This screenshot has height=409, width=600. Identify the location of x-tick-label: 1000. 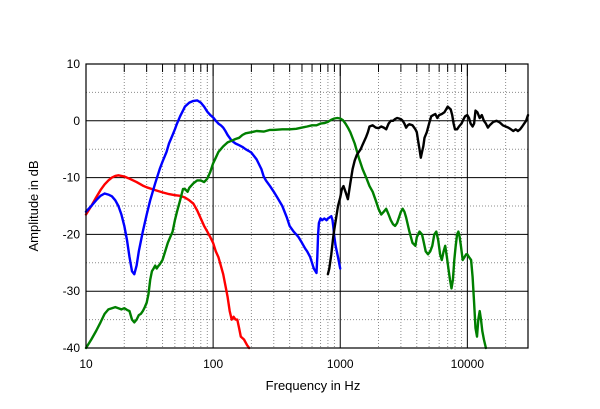
(340, 364).